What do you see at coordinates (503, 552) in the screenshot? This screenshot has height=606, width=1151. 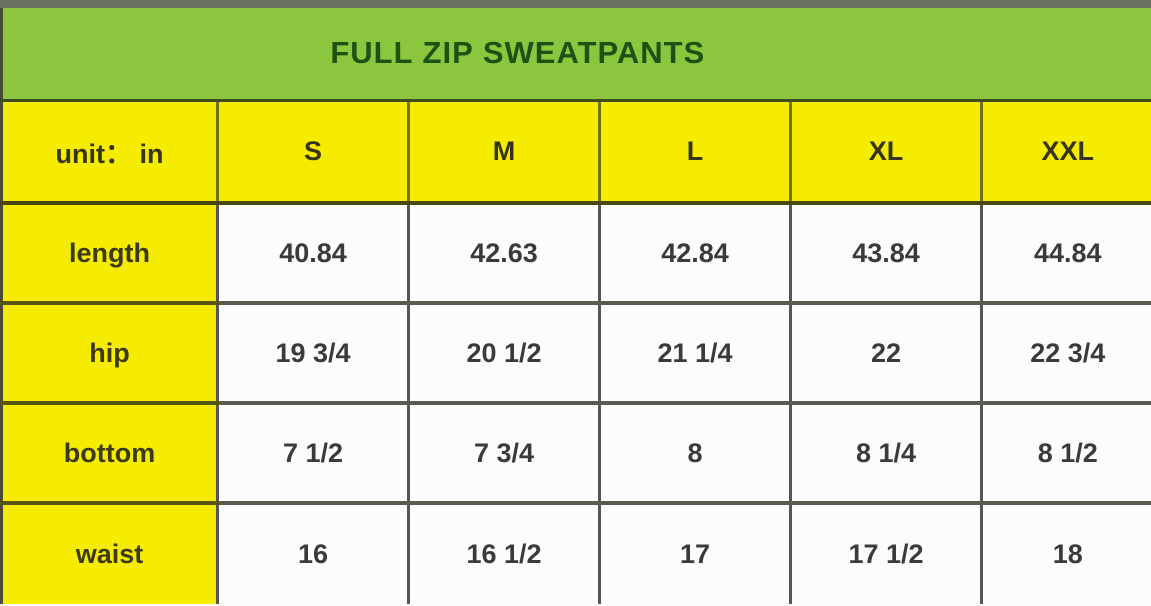 I see `value-cell: 16 1/2` at bounding box center [503, 552].